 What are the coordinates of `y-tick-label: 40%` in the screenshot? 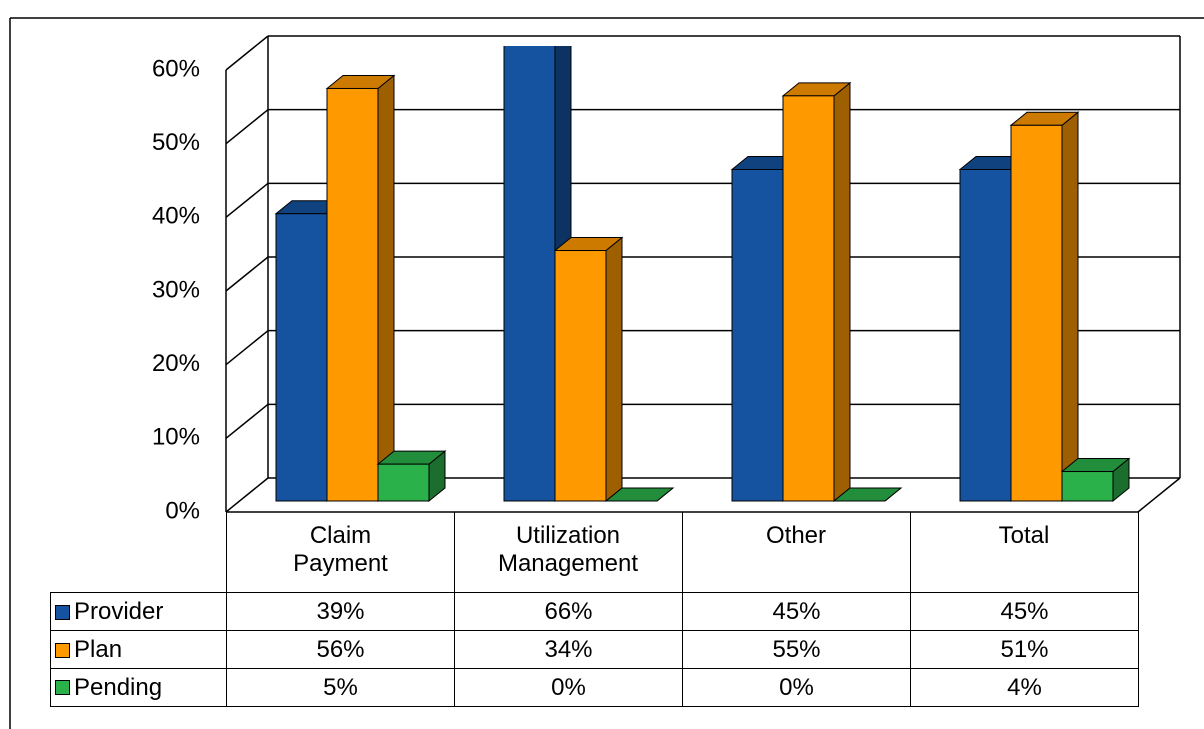 It's located at (176, 216).